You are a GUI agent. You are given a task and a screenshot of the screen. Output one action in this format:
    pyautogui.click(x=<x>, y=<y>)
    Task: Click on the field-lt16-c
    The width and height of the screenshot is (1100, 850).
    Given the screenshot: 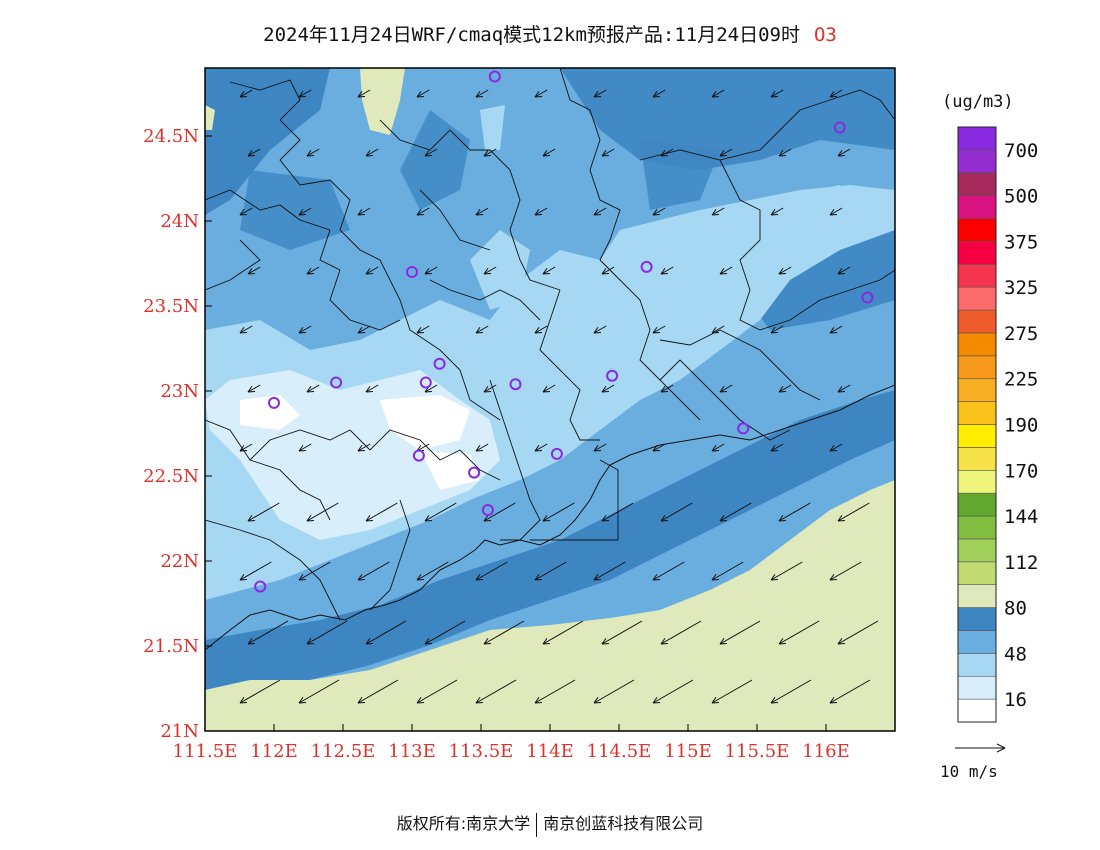 What is the action you would take?
    pyautogui.click(x=425, y=422)
    